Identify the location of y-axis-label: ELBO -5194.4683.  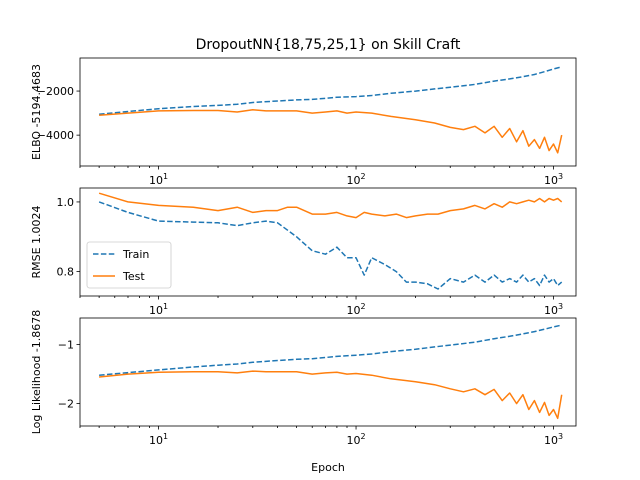
(36, 112).